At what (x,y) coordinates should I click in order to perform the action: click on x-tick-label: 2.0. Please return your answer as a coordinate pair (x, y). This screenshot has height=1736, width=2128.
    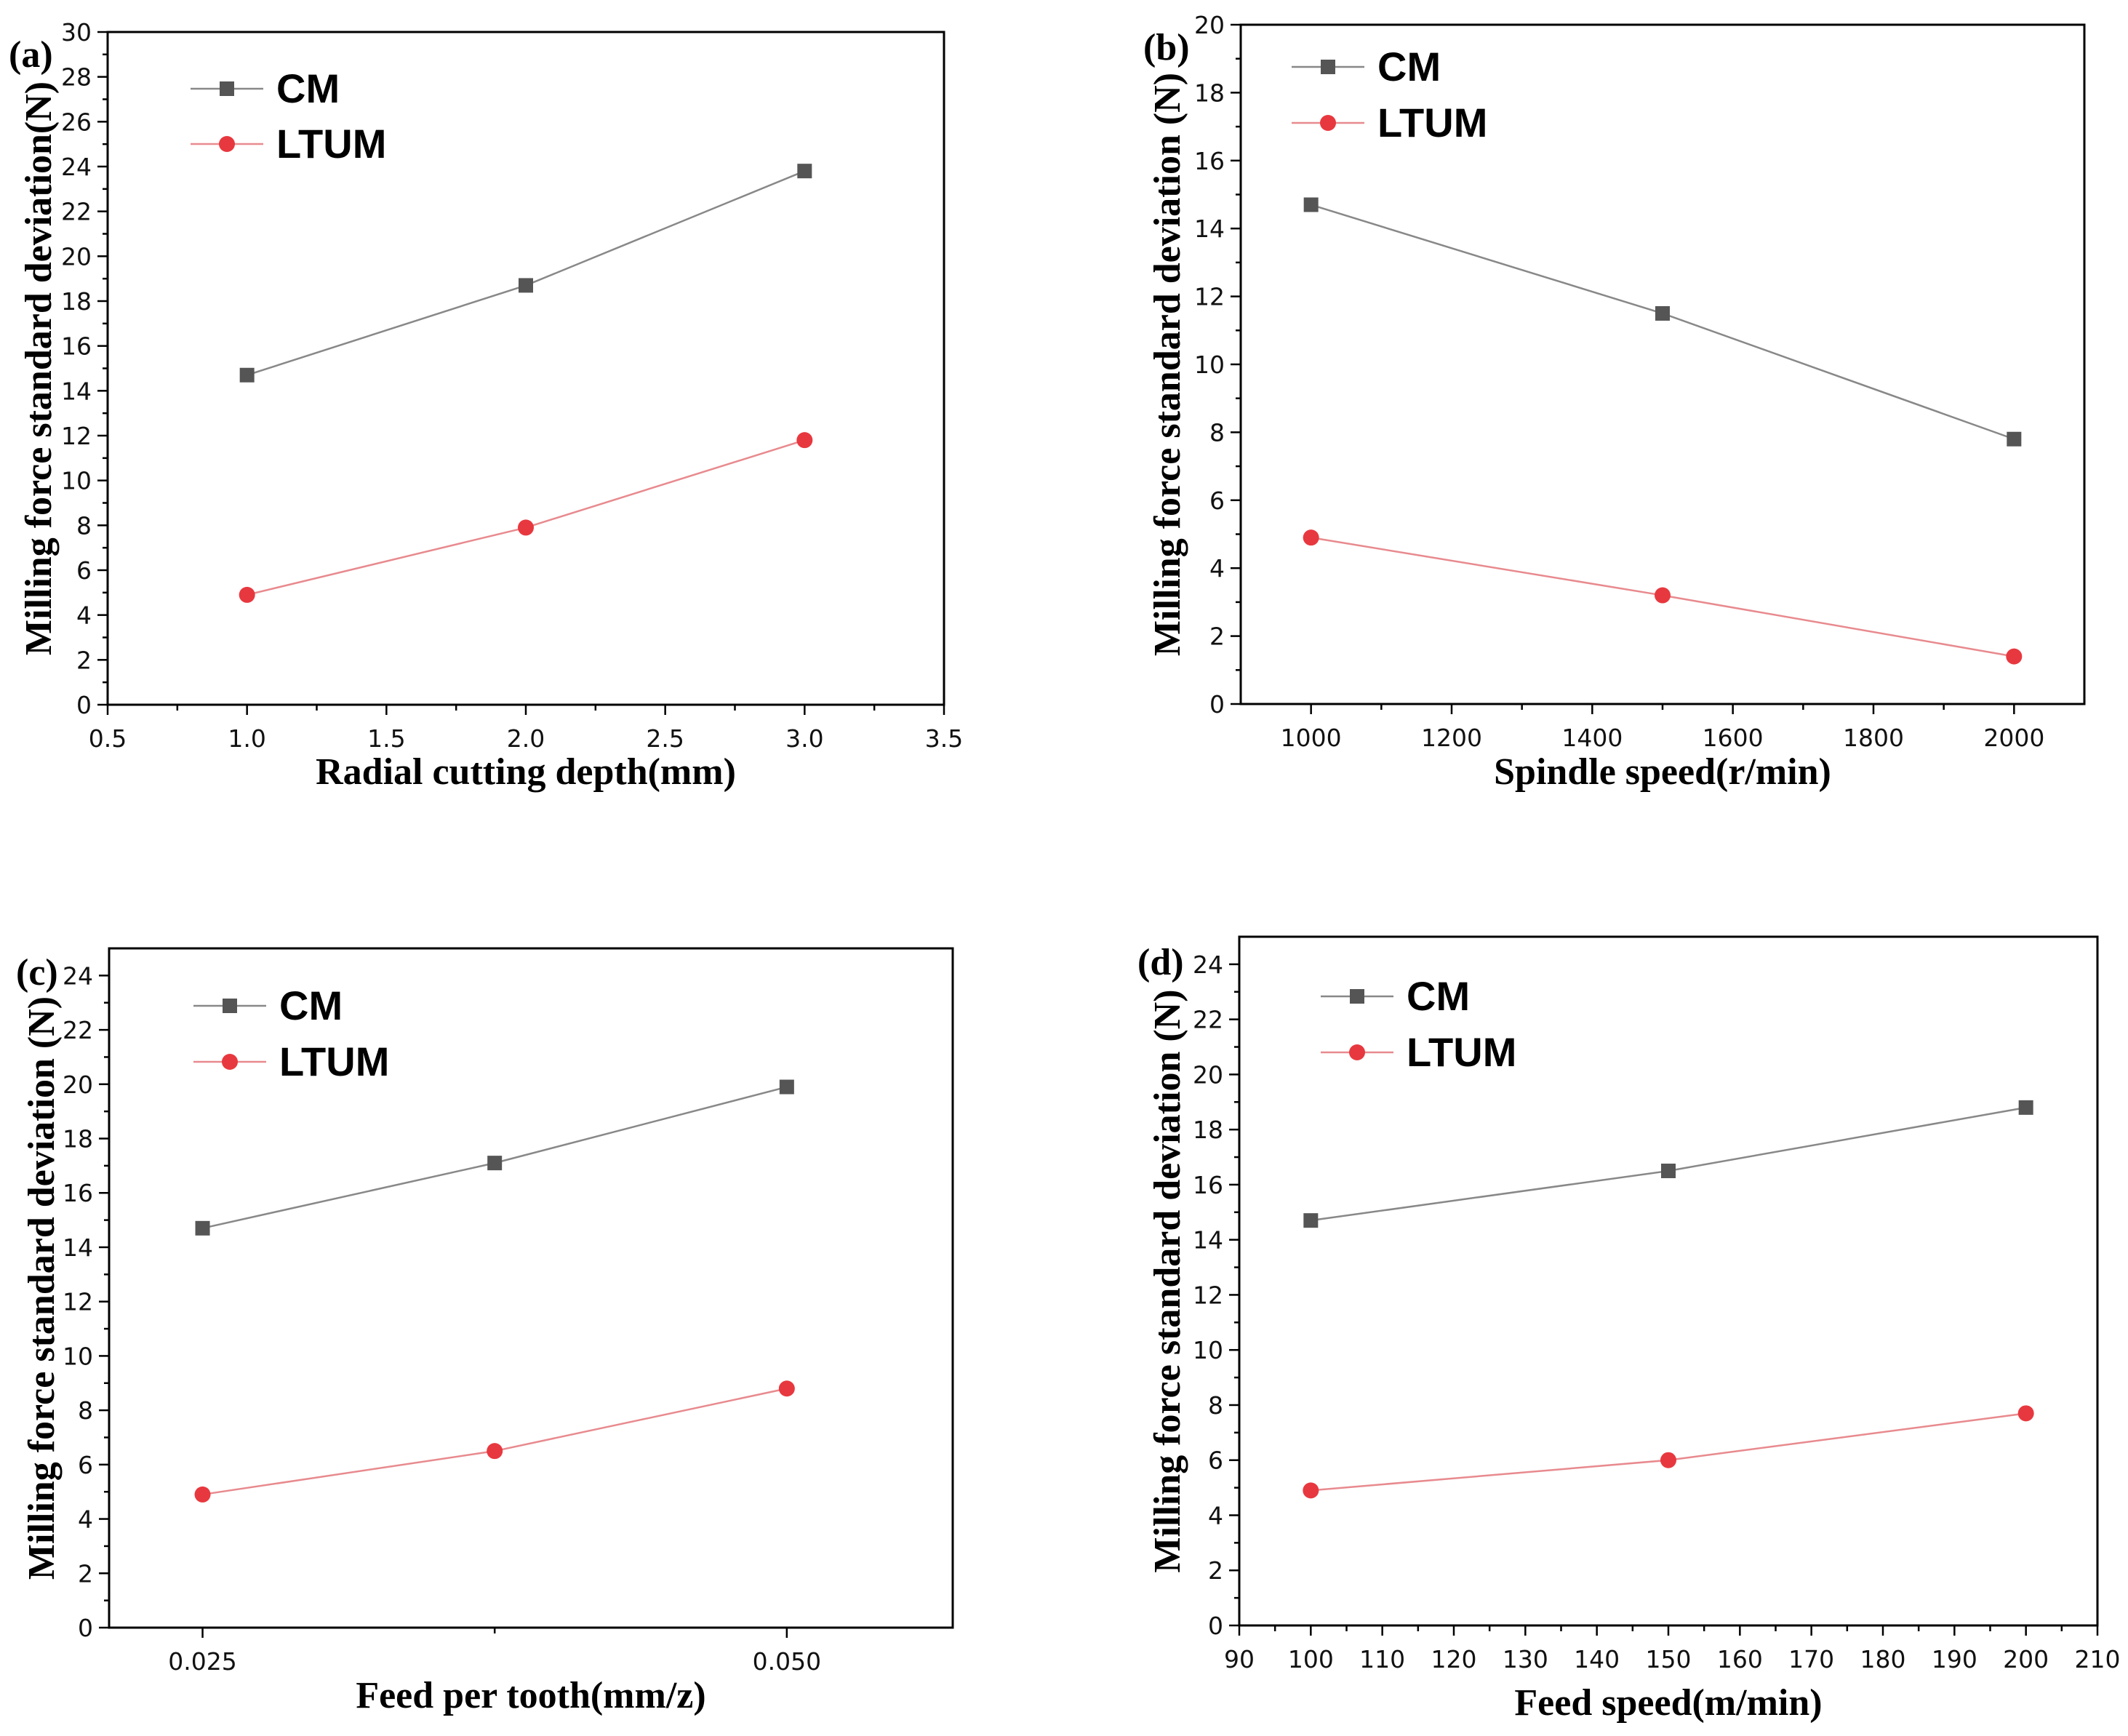
    Looking at the image, I should click on (526, 738).